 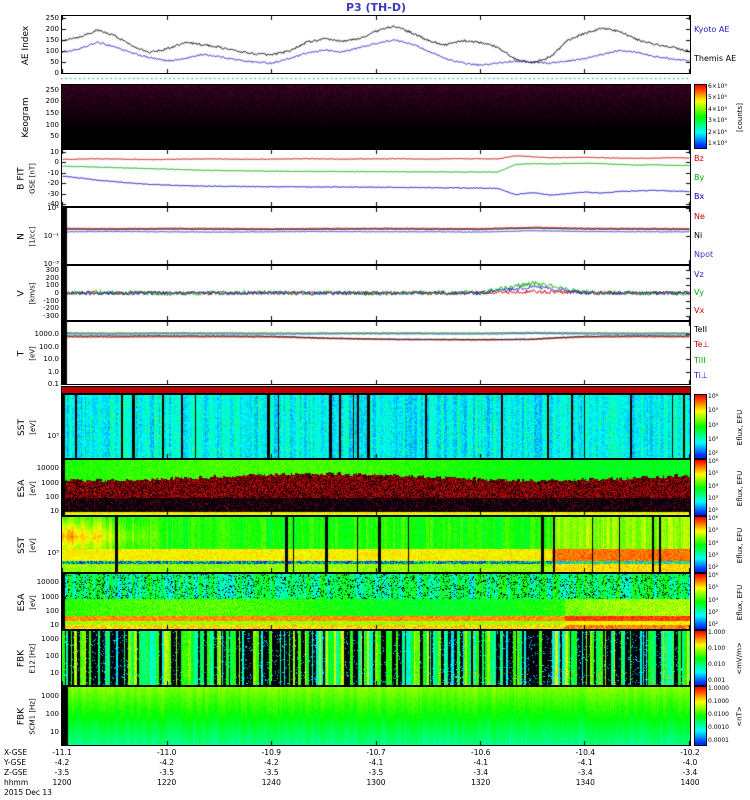 I want to click on ytick-esa_elec: 10000, so click(x=47, y=582).